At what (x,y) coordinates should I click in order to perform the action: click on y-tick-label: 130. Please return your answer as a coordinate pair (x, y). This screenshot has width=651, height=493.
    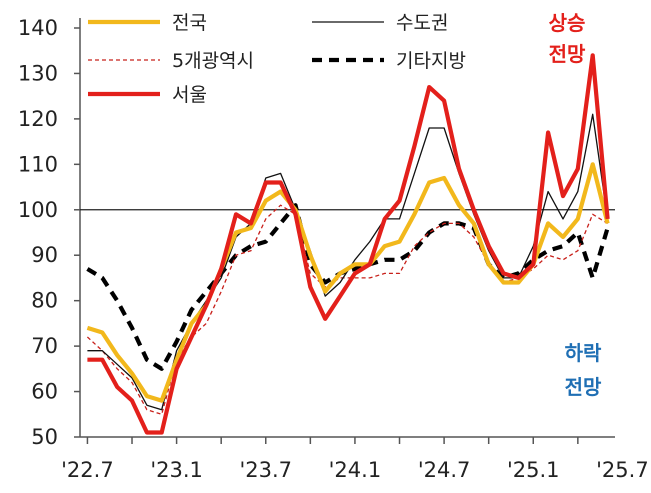
    Looking at the image, I should click on (38, 73).